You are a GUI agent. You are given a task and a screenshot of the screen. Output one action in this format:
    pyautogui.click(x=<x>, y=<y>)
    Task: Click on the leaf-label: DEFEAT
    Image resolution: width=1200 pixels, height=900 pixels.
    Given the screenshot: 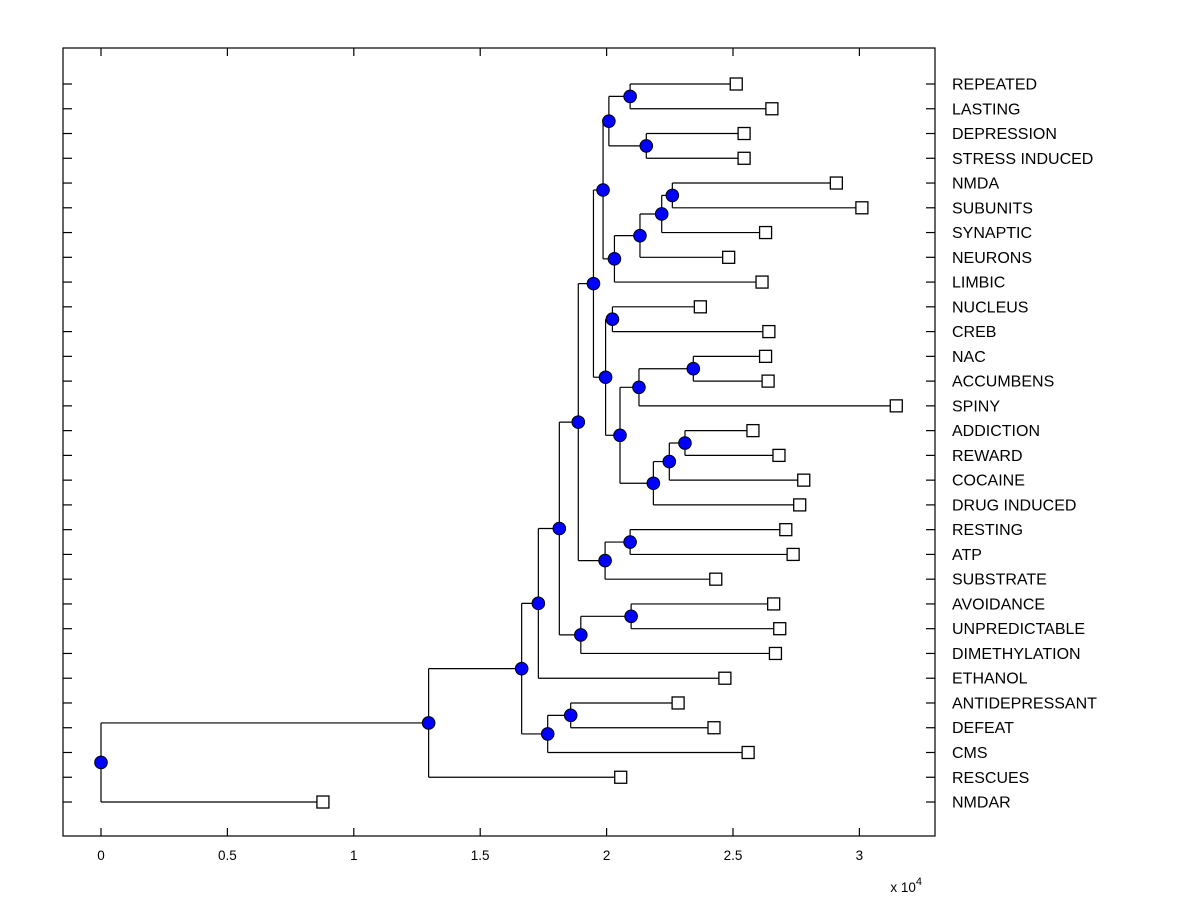 What is the action you would take?
    pyautogui.click(x=983, y=728)
    